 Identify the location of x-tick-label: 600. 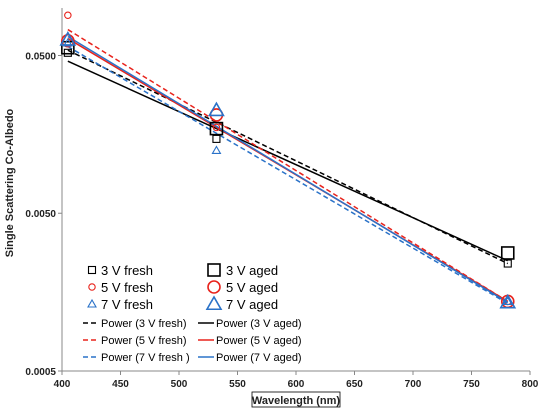
(296, 384).